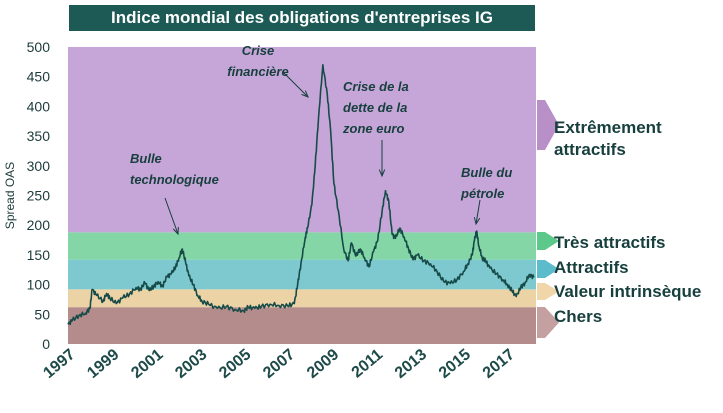 Image resolution: width=723 pixels, height=413 pixels. I want to click on zone-label-attractifs: Attractifs, so click(583, 268).